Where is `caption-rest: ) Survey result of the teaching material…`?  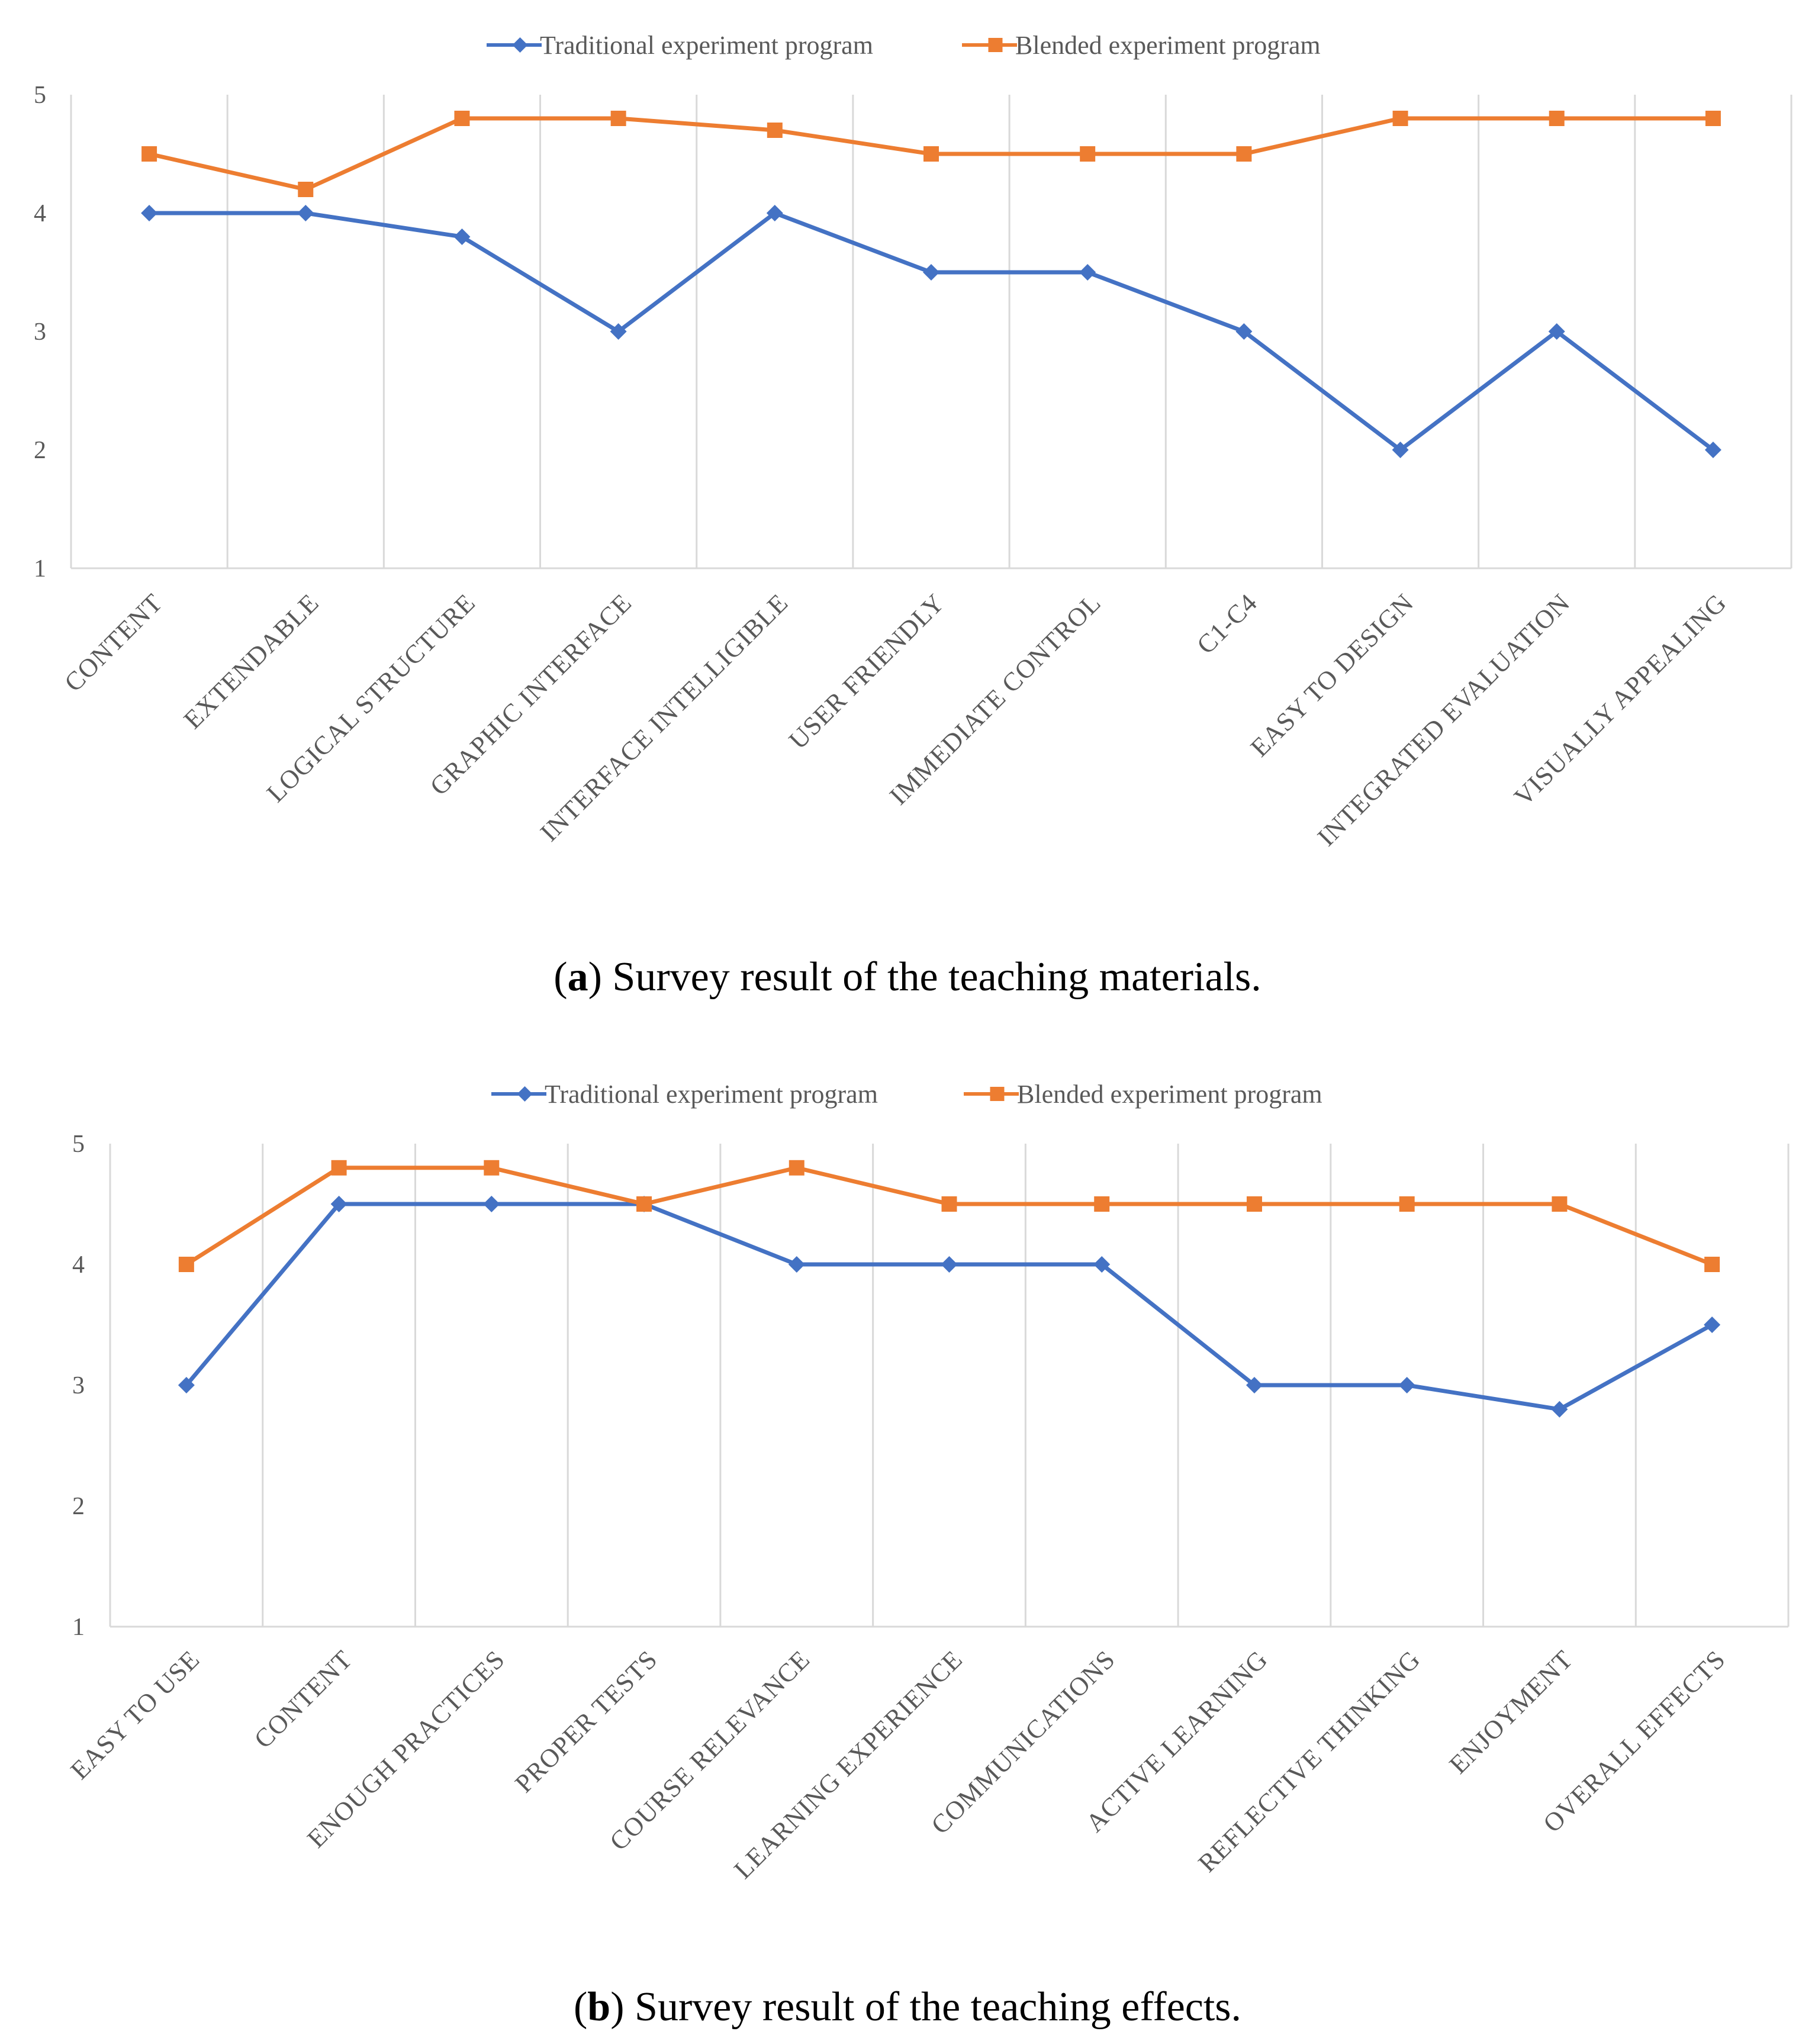 caption-rest: ) Survey result of the teaching material… is located at coordinates (925, 977).